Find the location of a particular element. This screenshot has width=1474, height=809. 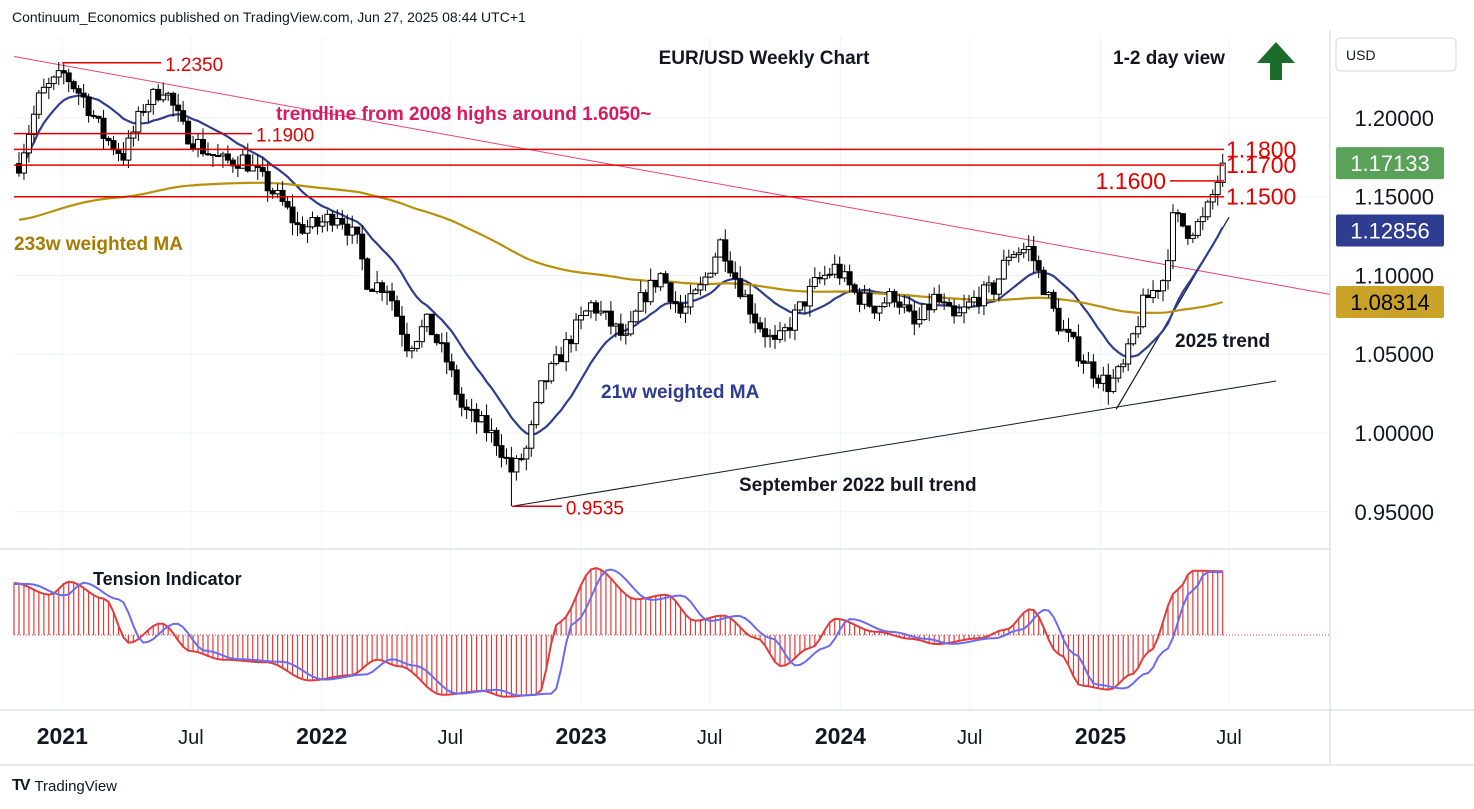

y-tick-label: 1.00000 is located at coordinates (1394, 433).